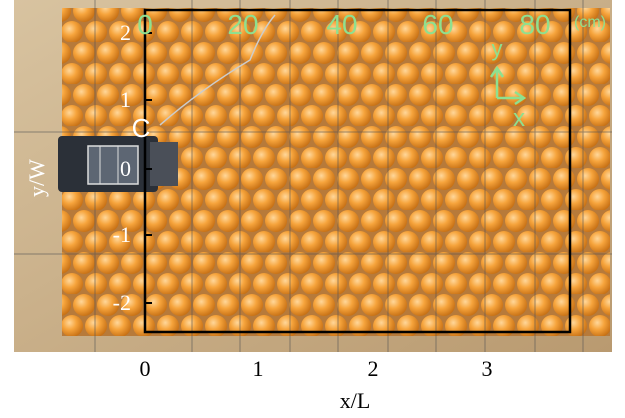  Describe the element at coordinates (519, 118) in the screenshot. I see `arrow-x-label: x` at that location.